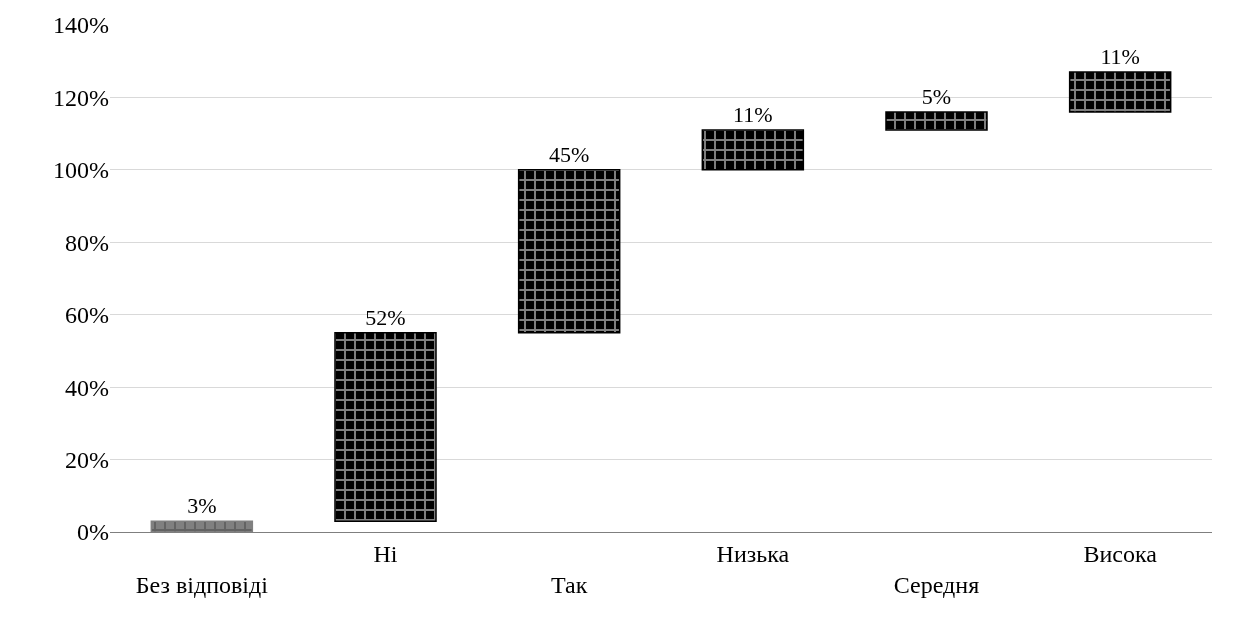 Image resolution: width=1242 pixels, height=632 pixels. What do you see at coordinates (81, 170) in the screenshot?
I see `y-tick-label: 100%` at bounding box center [81, 170].